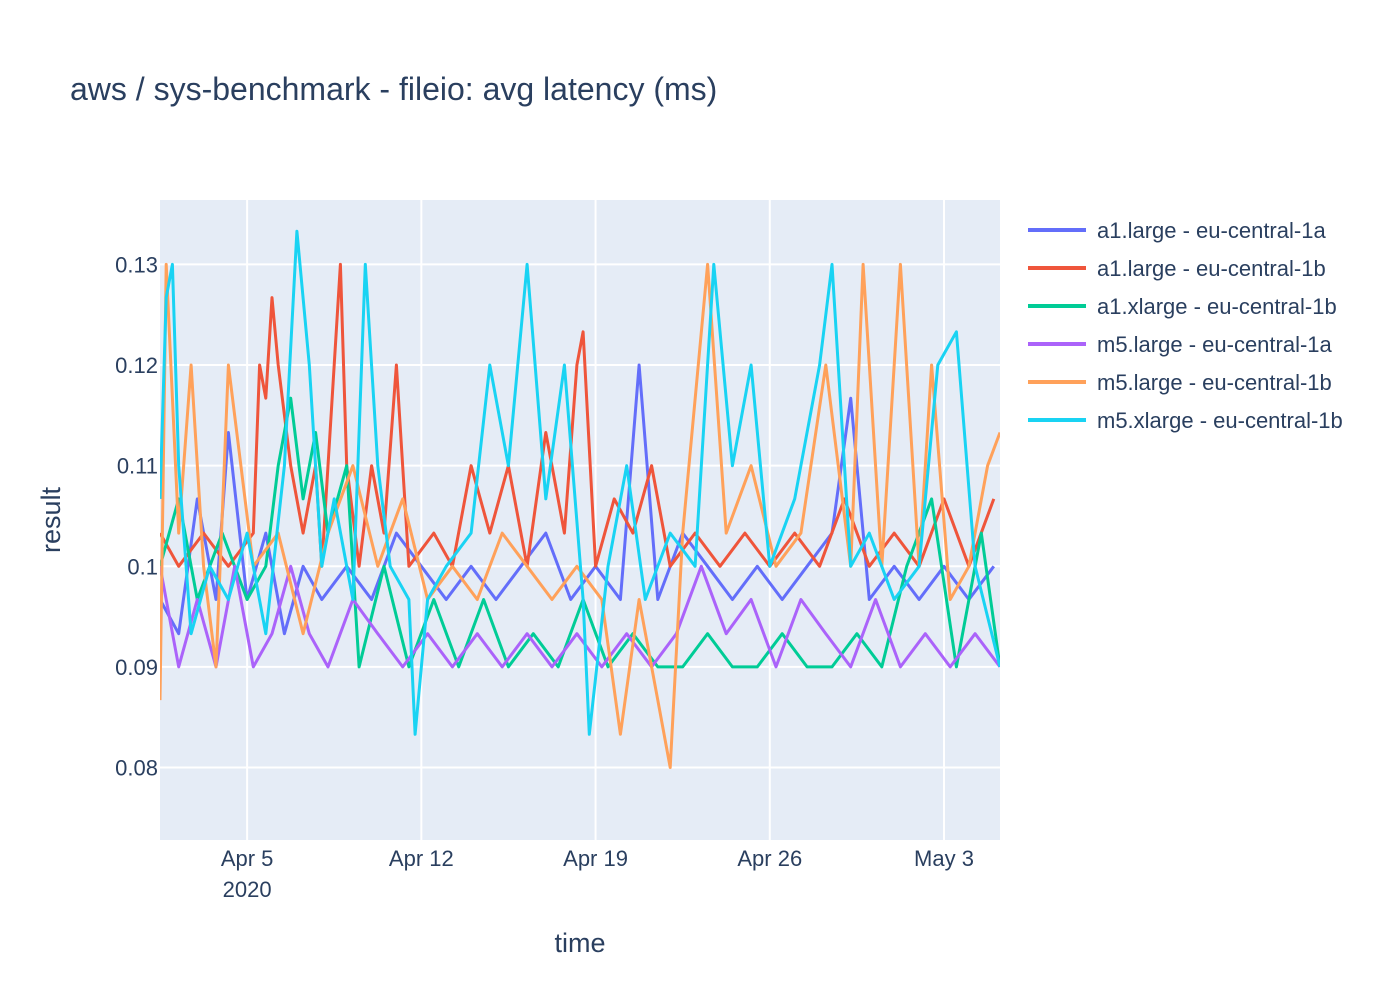  I want to click on x-axis-title: time, so click(579, 943).